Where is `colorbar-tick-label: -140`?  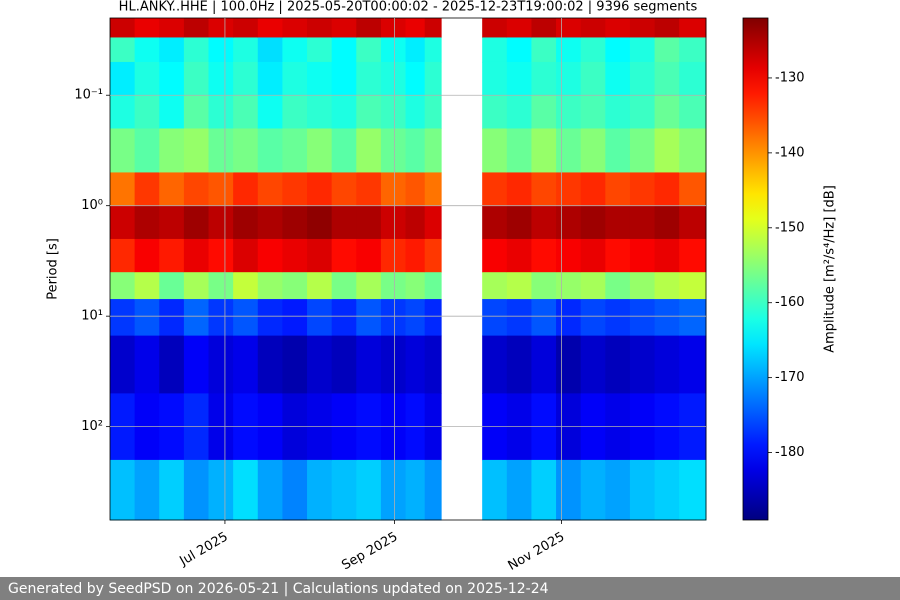
colorbar-tick-label: -140 is located at coordinates (790, 152).